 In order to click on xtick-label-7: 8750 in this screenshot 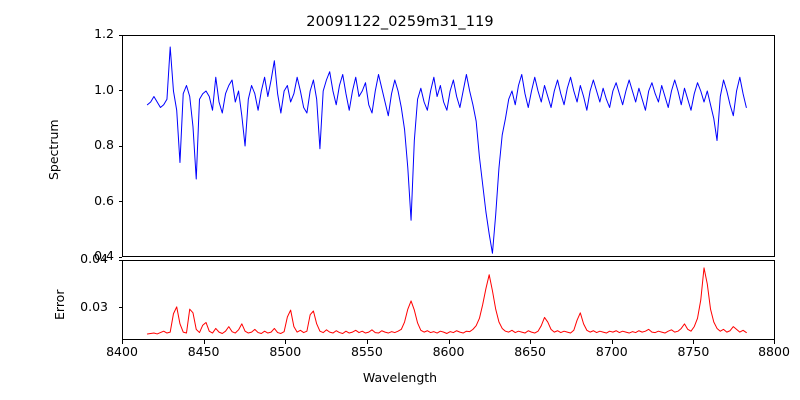, I will do `click(693, 351)`.